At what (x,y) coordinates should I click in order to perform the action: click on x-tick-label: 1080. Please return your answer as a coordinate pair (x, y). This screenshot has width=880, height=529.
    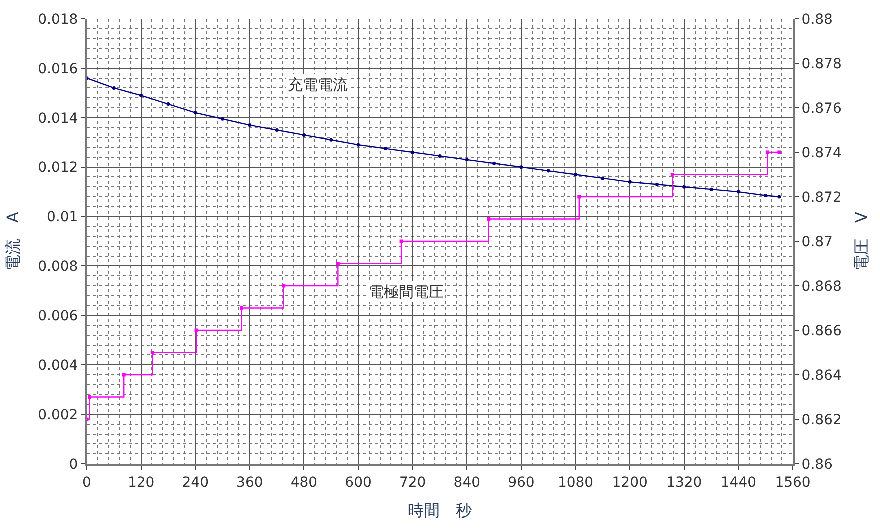
    Looking at the image, I should click on (576, 482).